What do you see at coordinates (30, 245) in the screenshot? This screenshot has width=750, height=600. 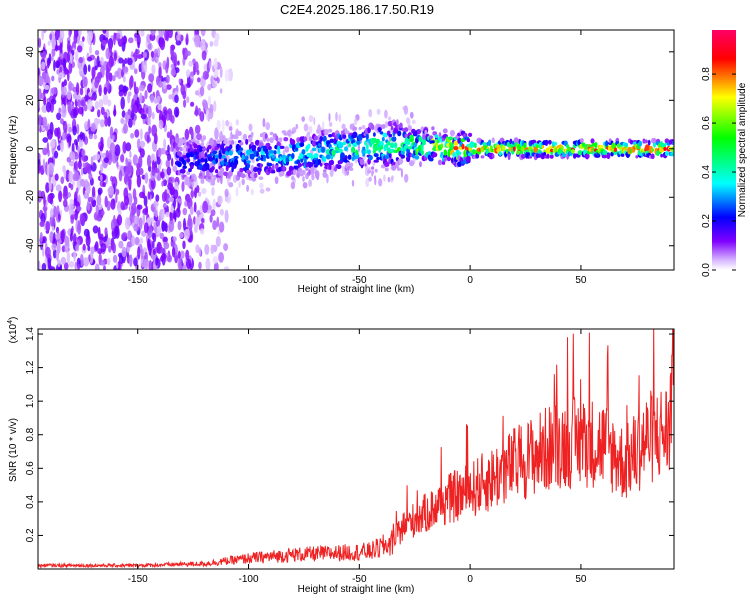 I see `spectrogram-y-tick-label: -40` at bounding box center [30, 245].